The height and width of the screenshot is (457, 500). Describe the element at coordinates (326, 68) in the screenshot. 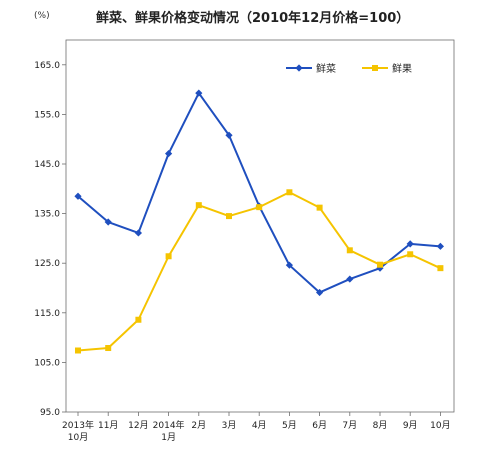

I see `legend-label: 鲜菜` at that location.